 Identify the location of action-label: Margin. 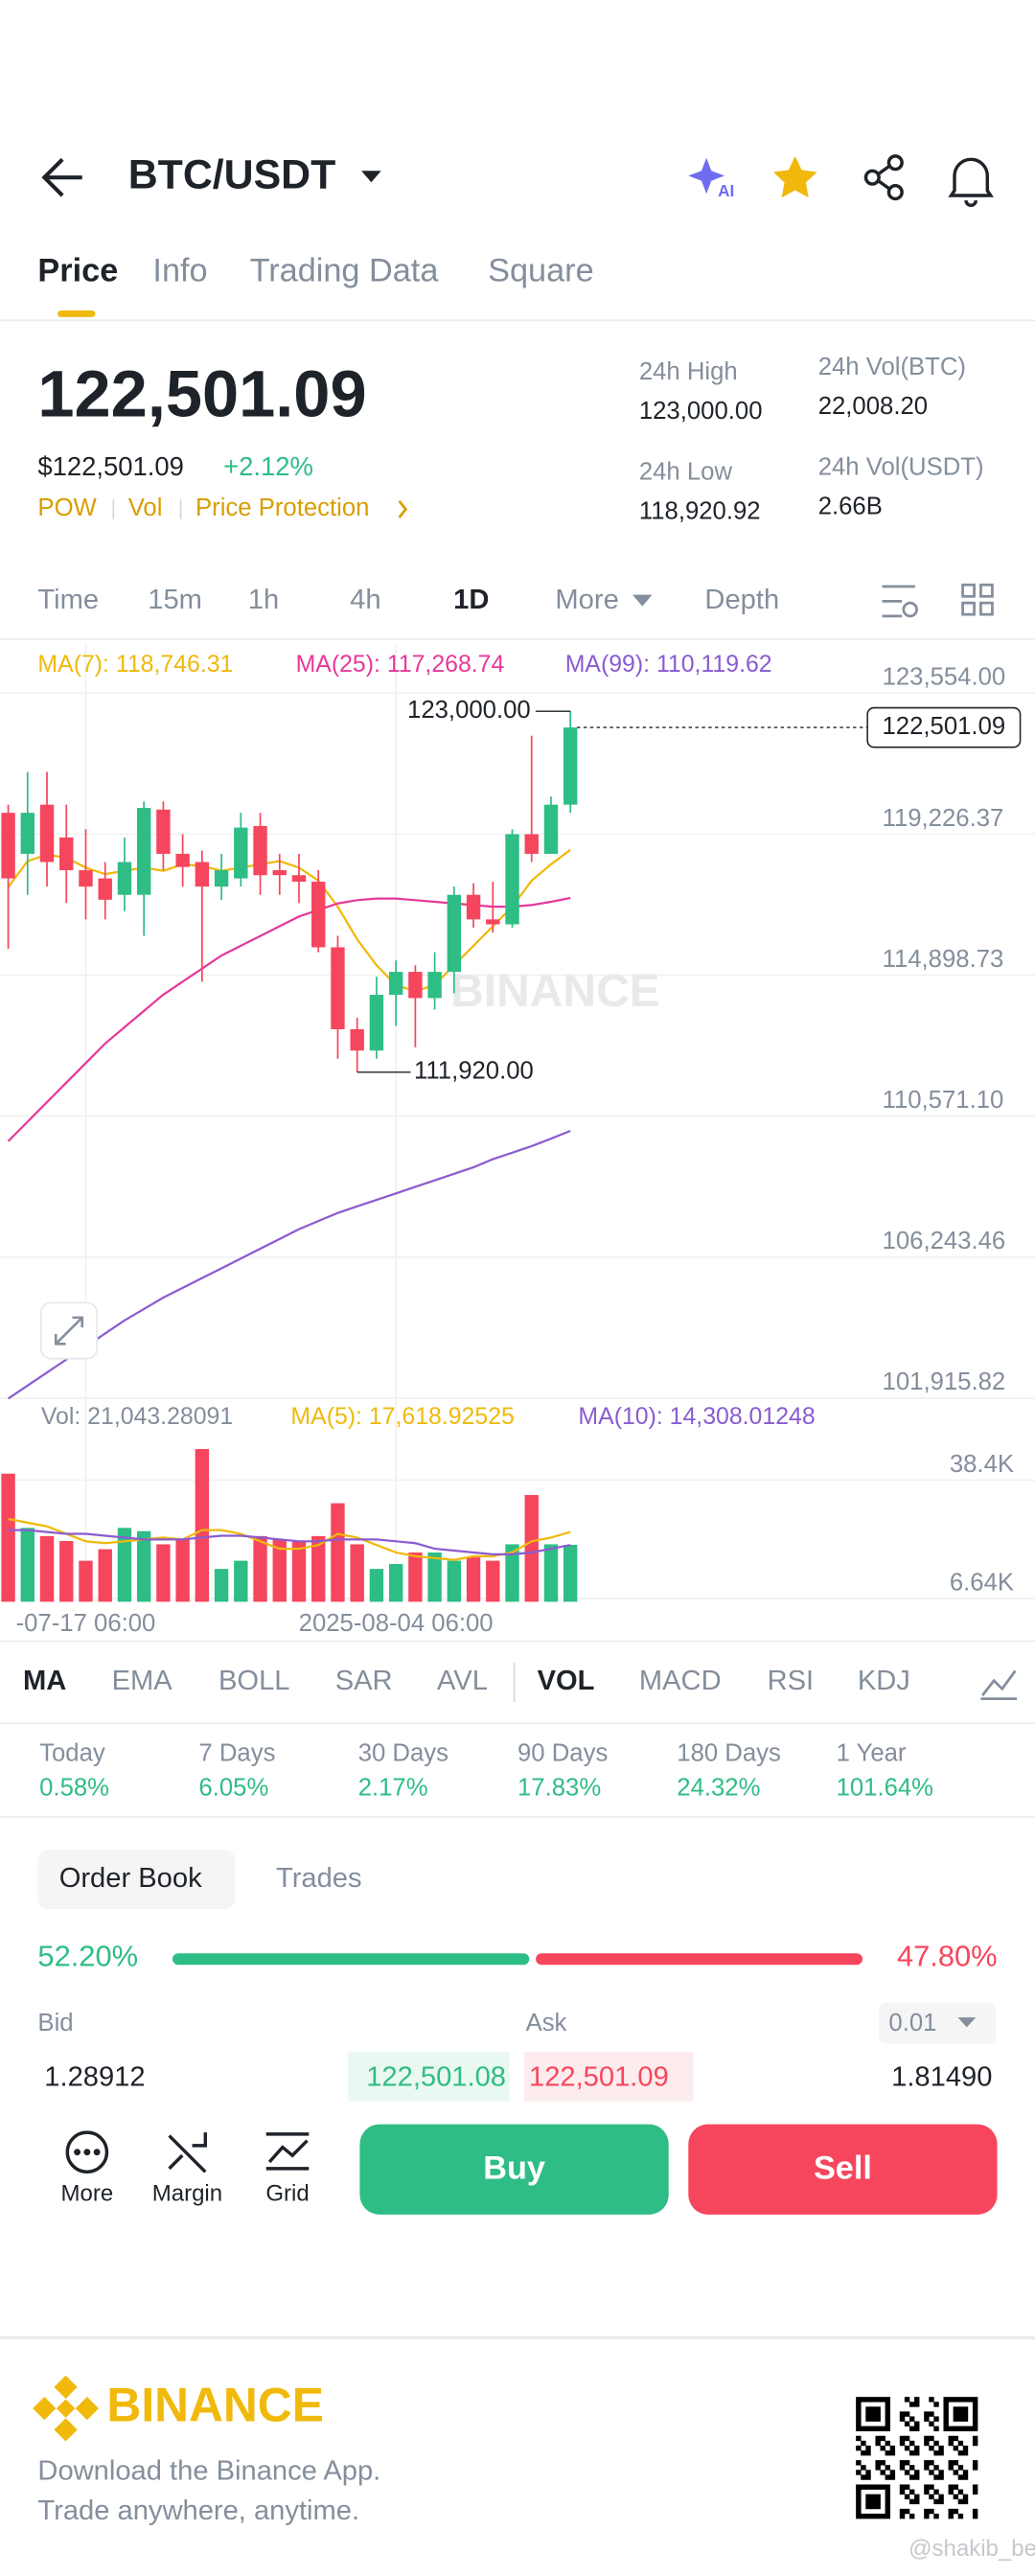
(187, 2194).